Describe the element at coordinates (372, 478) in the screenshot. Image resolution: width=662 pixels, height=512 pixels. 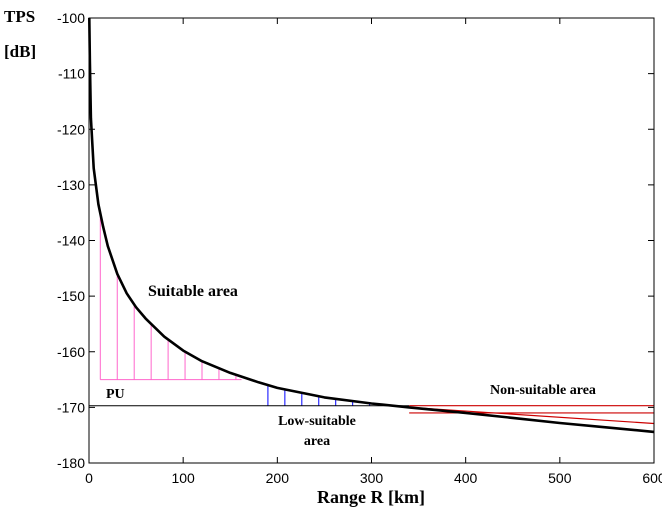
I see `x-tick-label: 300` at that location.